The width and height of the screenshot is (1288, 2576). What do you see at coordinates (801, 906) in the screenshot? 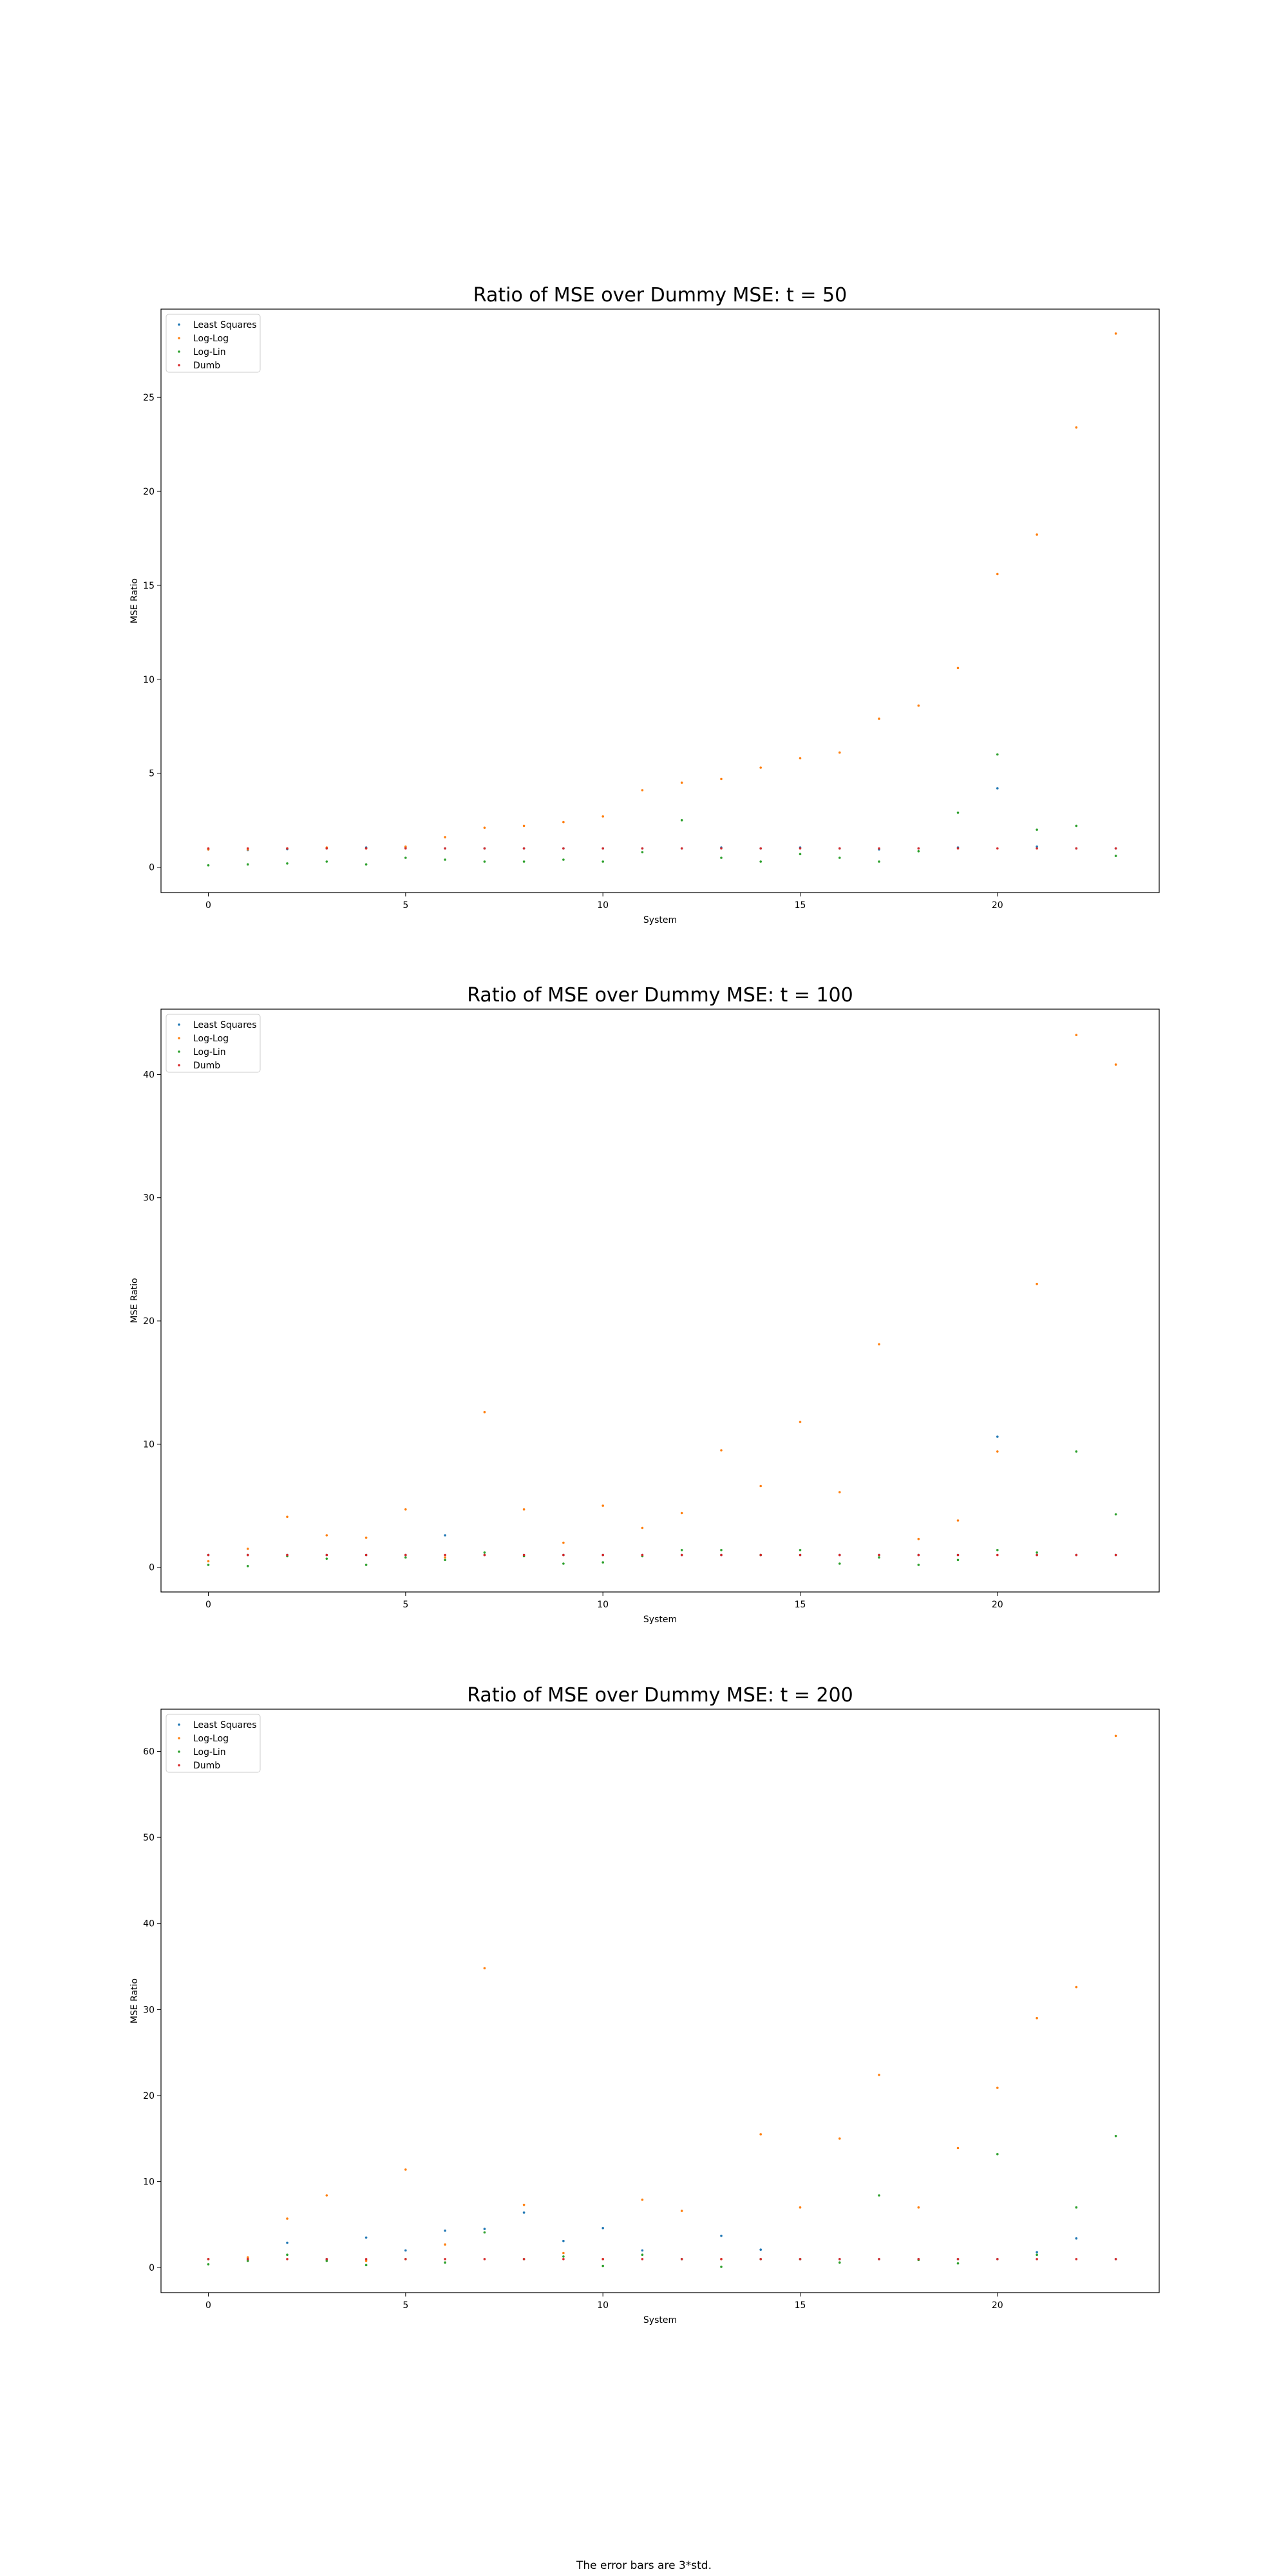
I see `x-tick-label: 15` at bounding box center [801, 906].